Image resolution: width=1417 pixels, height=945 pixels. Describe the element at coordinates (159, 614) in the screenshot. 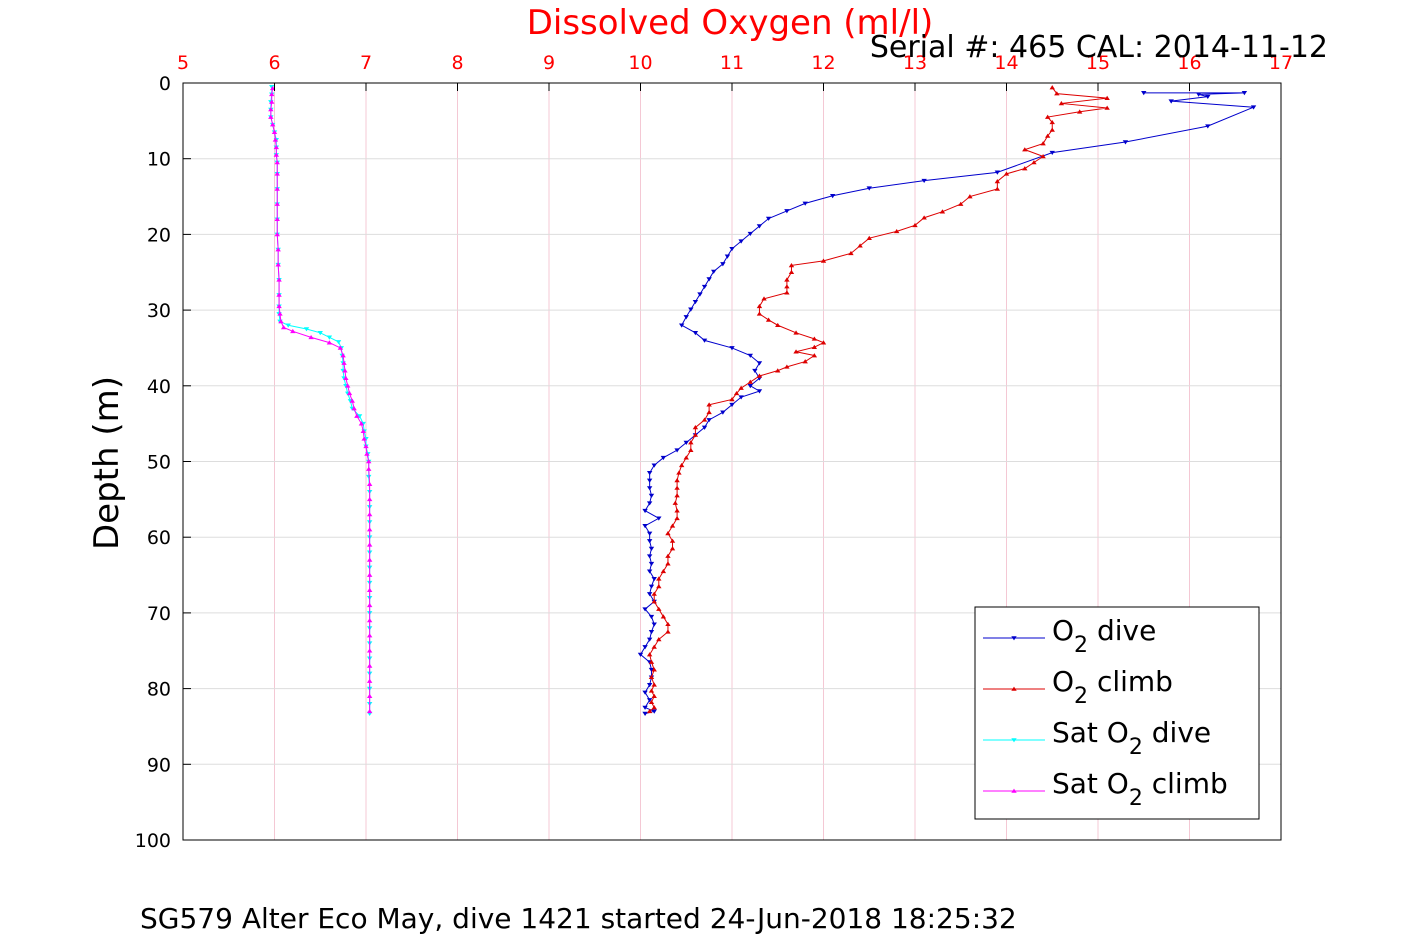

I see `y-tick-label: 70` at that location.